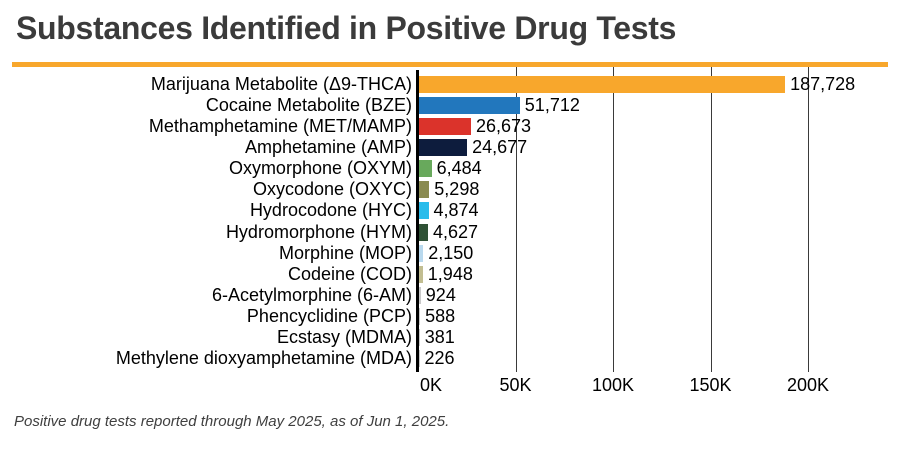 The image size is (900, 450). I want to click on category-label: 6-Acetylmorphine (6-AM), so click(311, 295).